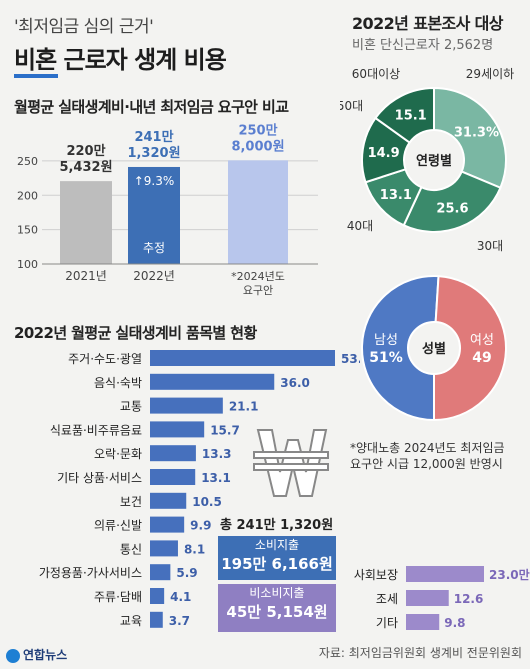  I want to click on gender-donut-chart: 남성 51% 여성 49 성별, so click(434, 348).